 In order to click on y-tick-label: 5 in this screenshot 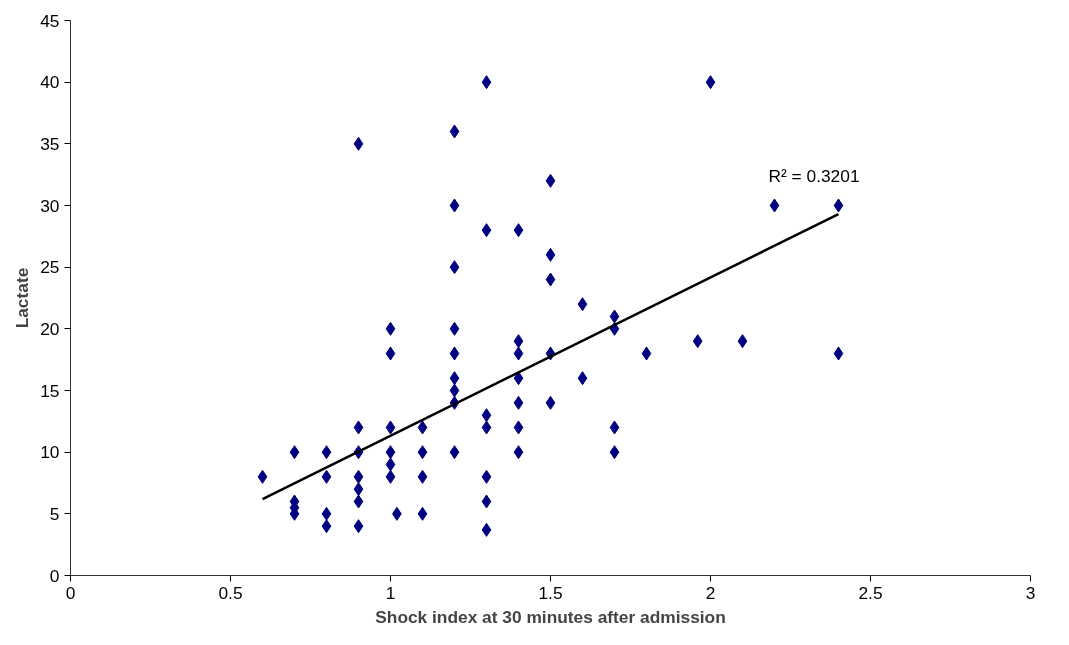, I will do `click(54, 513)`.